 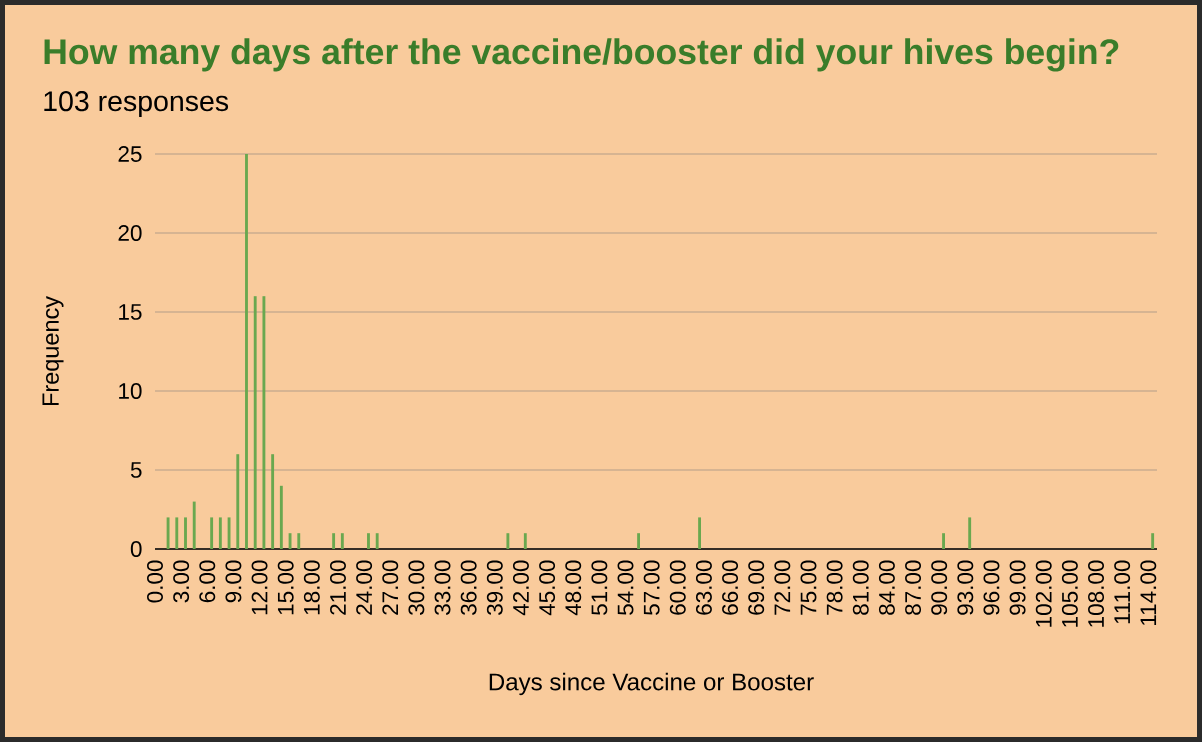 I want to click on x-tick-label: 60.00, so click(x=677, y=587).